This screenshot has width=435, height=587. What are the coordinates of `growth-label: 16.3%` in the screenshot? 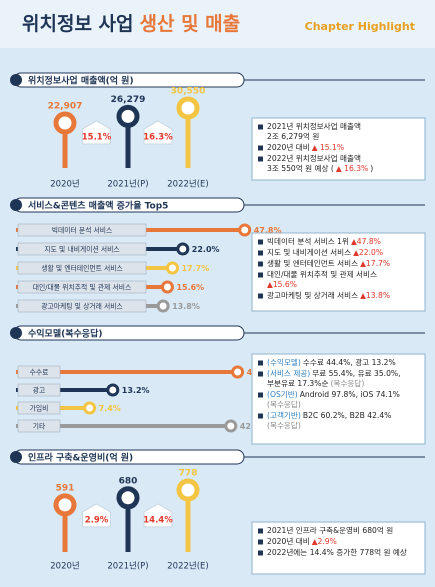 It's located at (158, 138).